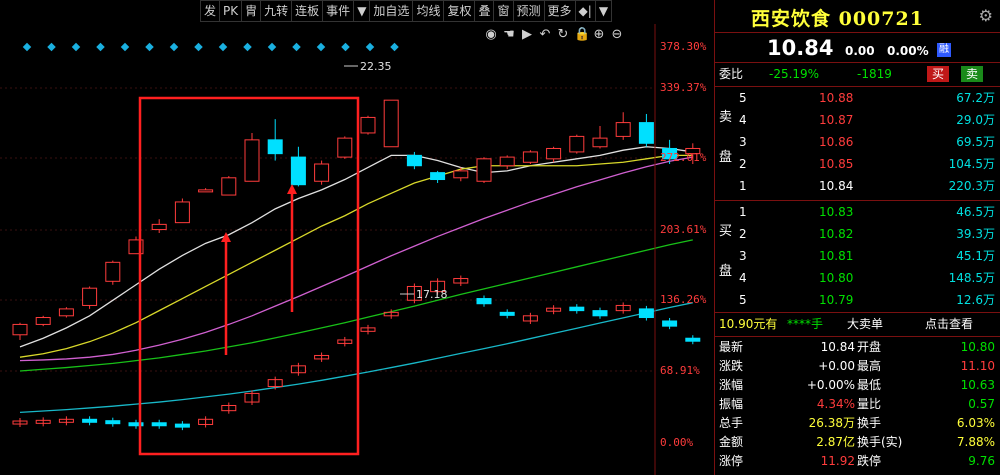 This screenshot has height=475, width=1000. What do you see at coordinates (582, 34) in the screenshot?
I see `lock-icon: 🔒` at bounding box center [582, 34].